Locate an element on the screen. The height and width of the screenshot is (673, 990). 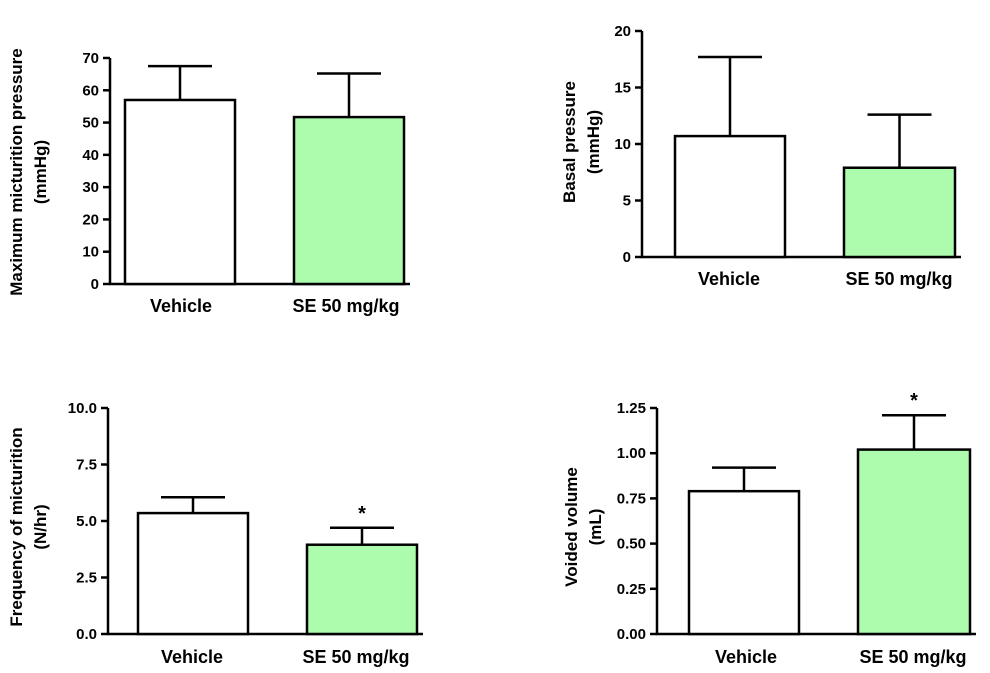
y-tick-label: 50 is located at coordinates (90, 123).